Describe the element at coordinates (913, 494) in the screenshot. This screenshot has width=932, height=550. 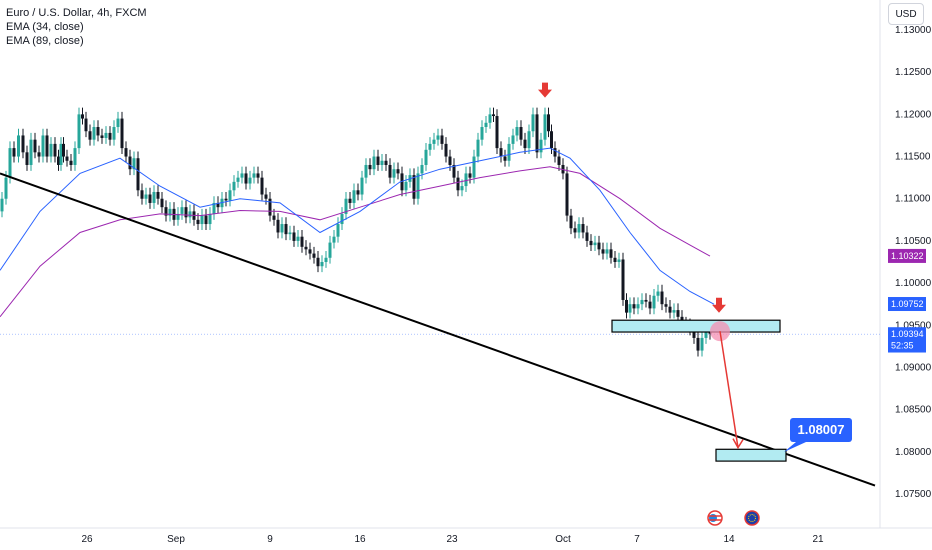
I see `y-tick-label: 1.07500` at that location.